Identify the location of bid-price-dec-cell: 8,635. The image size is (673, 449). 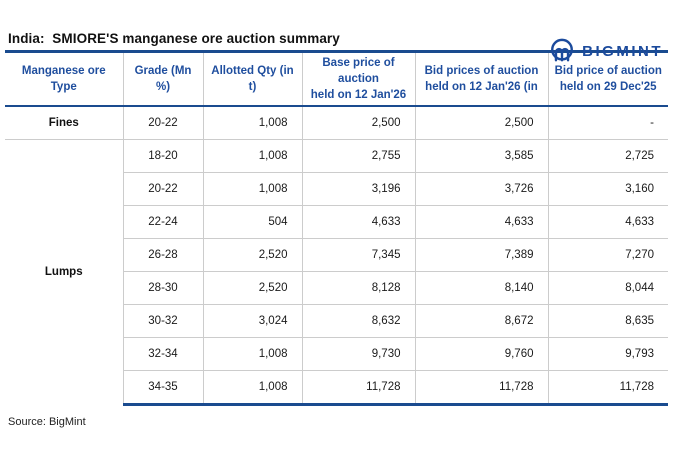
(607, 321).